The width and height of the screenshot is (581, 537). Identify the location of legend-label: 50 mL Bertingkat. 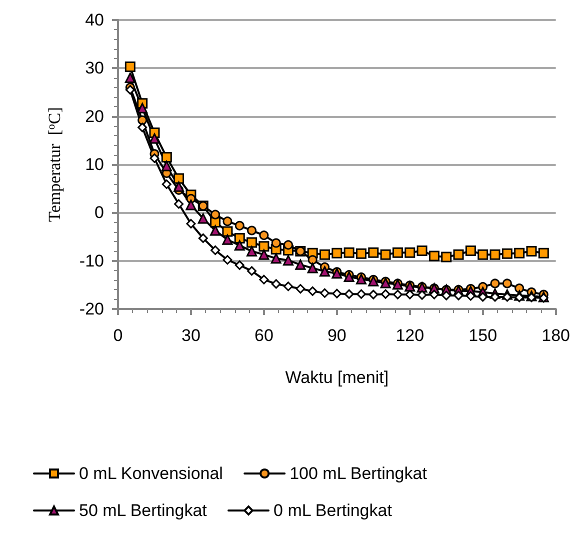
(143, 510).